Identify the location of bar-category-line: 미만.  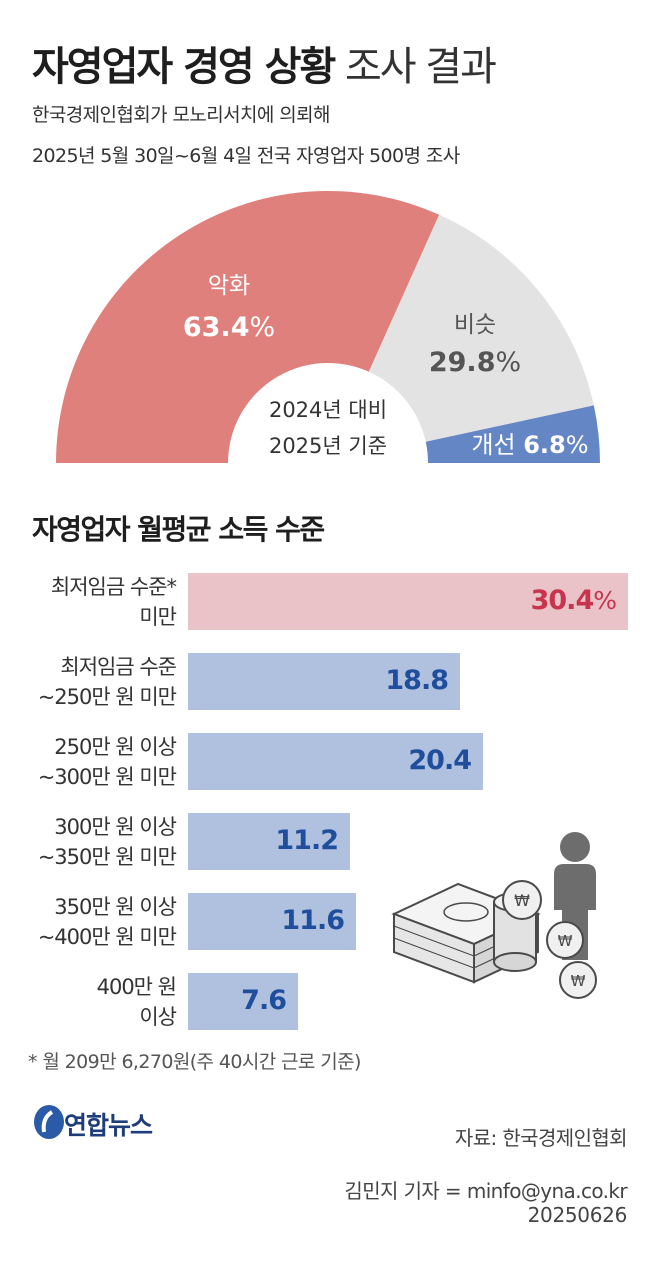
(158, 617).